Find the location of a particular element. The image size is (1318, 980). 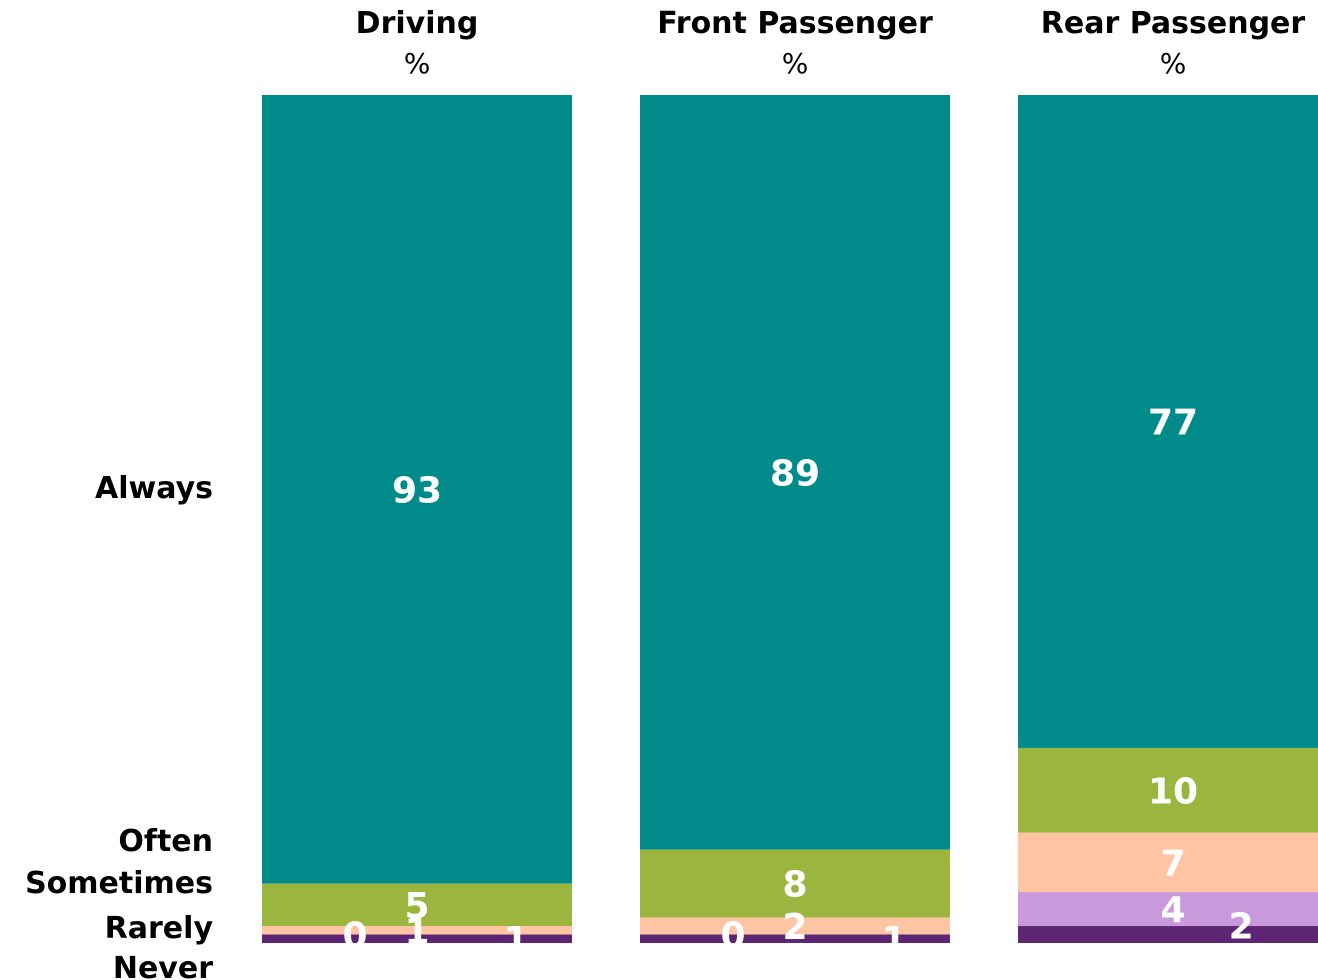

data-label-often: 8 is located at coordinates (794, 885).